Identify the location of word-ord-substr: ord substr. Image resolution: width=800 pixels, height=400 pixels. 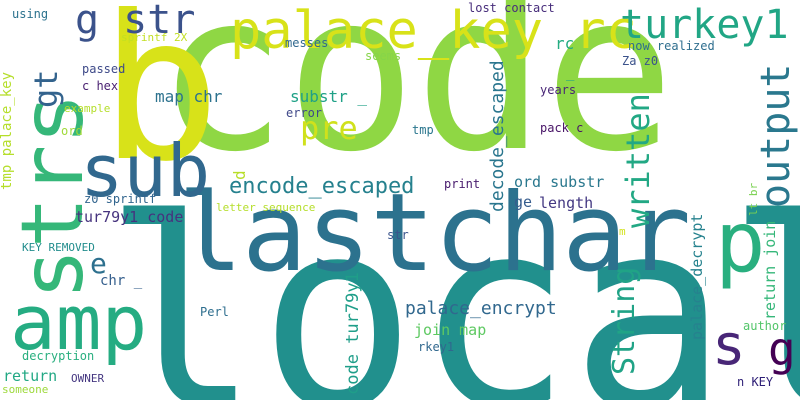
(559, 182).